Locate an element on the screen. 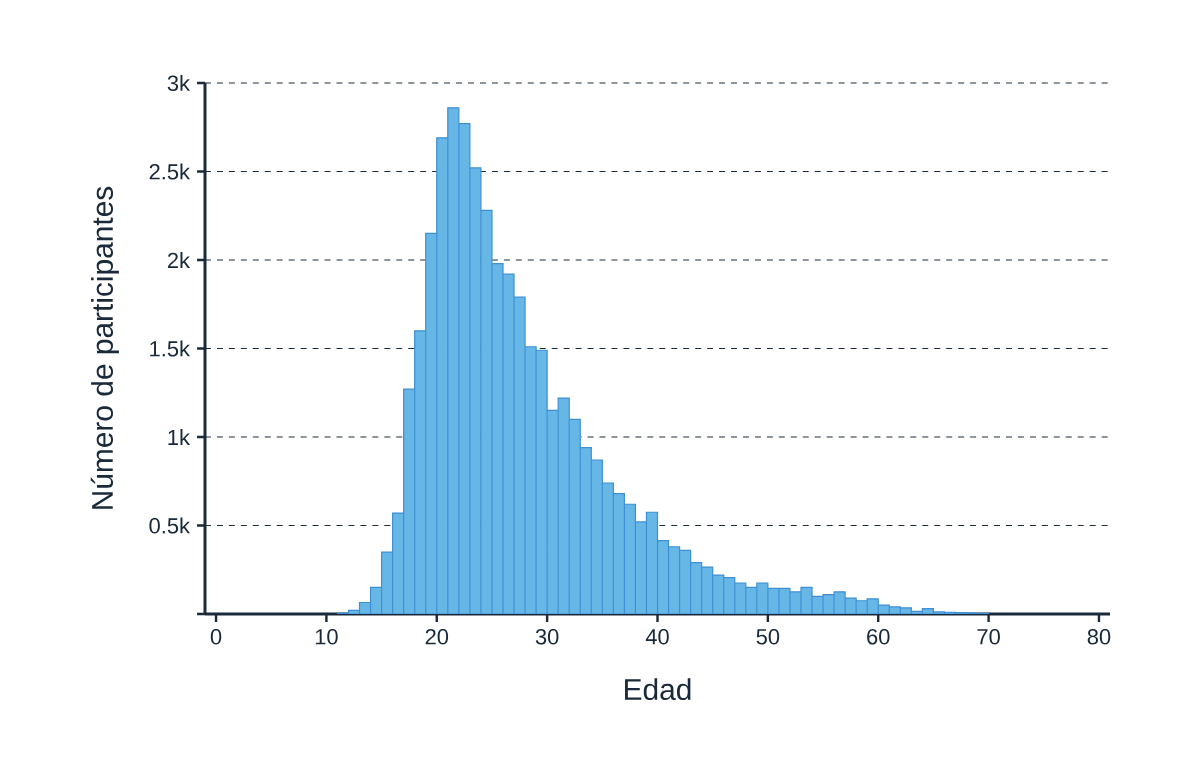  y-tick-label: 2.5k is located at coordinates (170, 171).